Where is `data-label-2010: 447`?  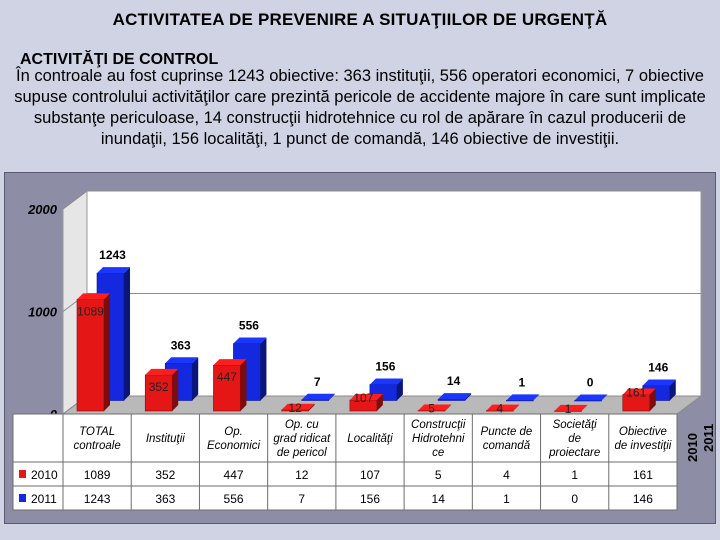
data-label-2010: 447 is located at coordinates (227, 377).